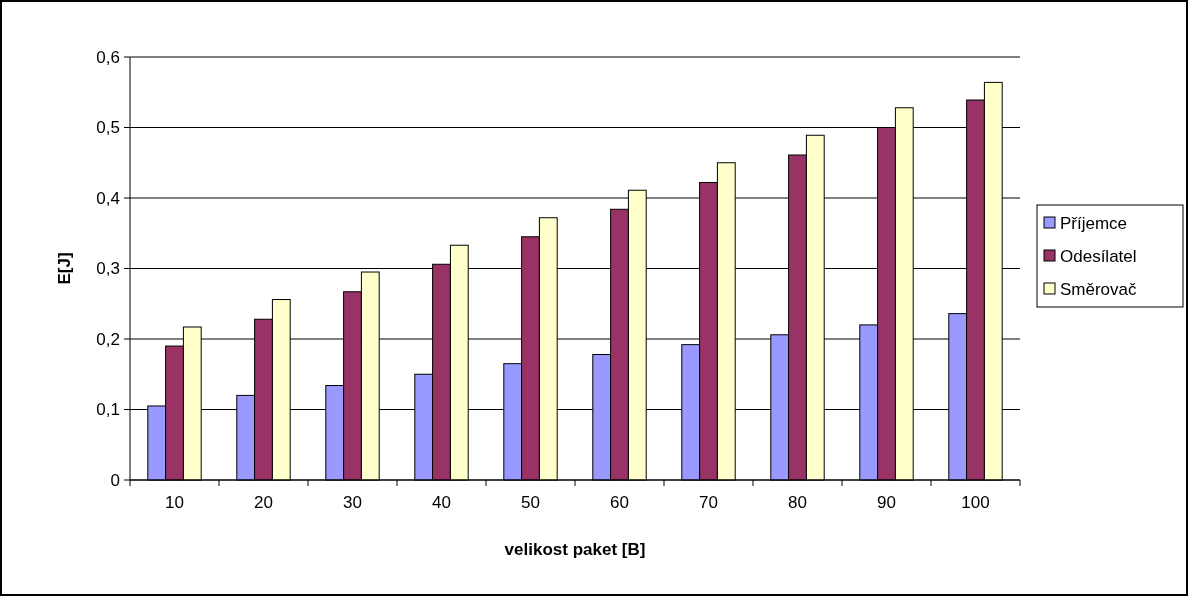 This screenshot has width=1188, height=596. What do you see at coordinates (1098, 256) in the screenshot?
I see `legend-label: Odesílatel` at bounding box center [1098, 256].